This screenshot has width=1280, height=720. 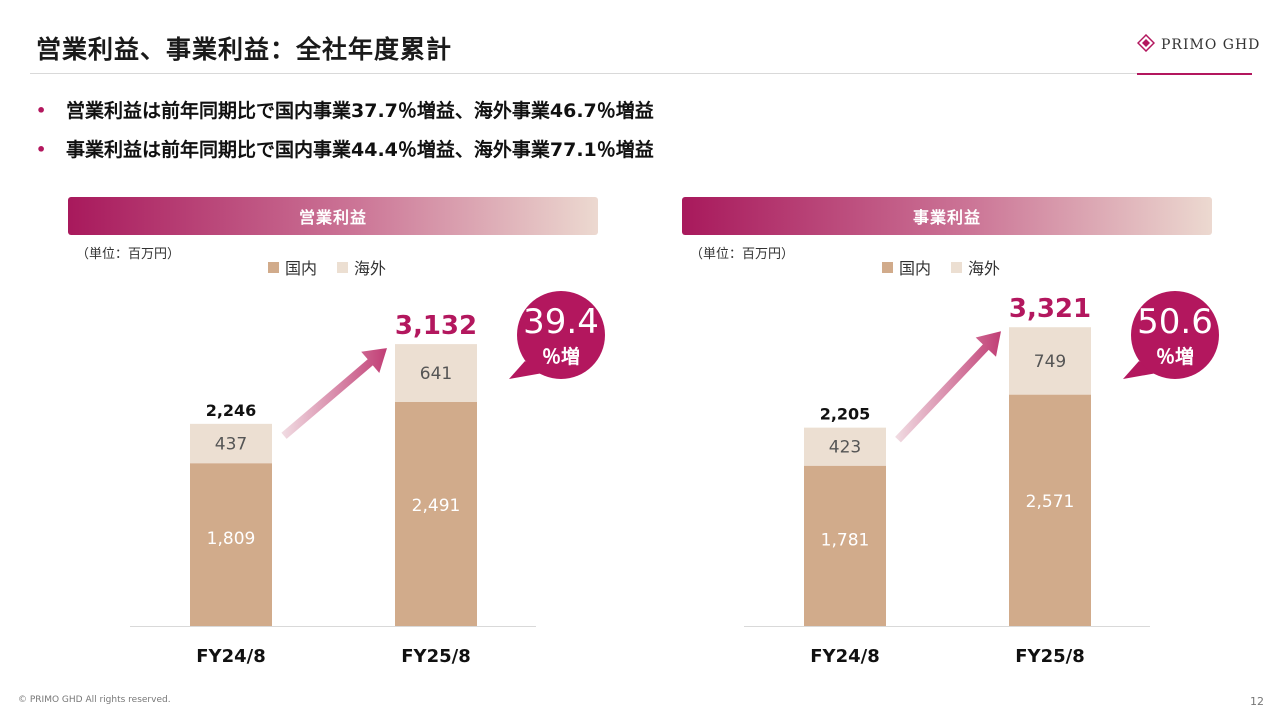 I want to click on growth-value: 50.6, so click(x=1175, y=322).